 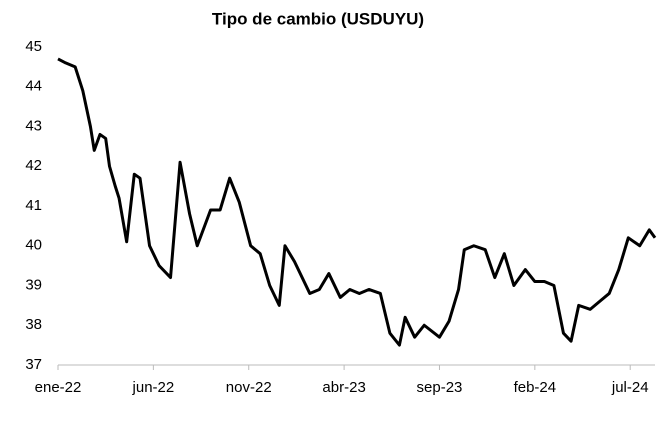 I want to click on x-tick-label: nov-22, so click(x=249, y=387).